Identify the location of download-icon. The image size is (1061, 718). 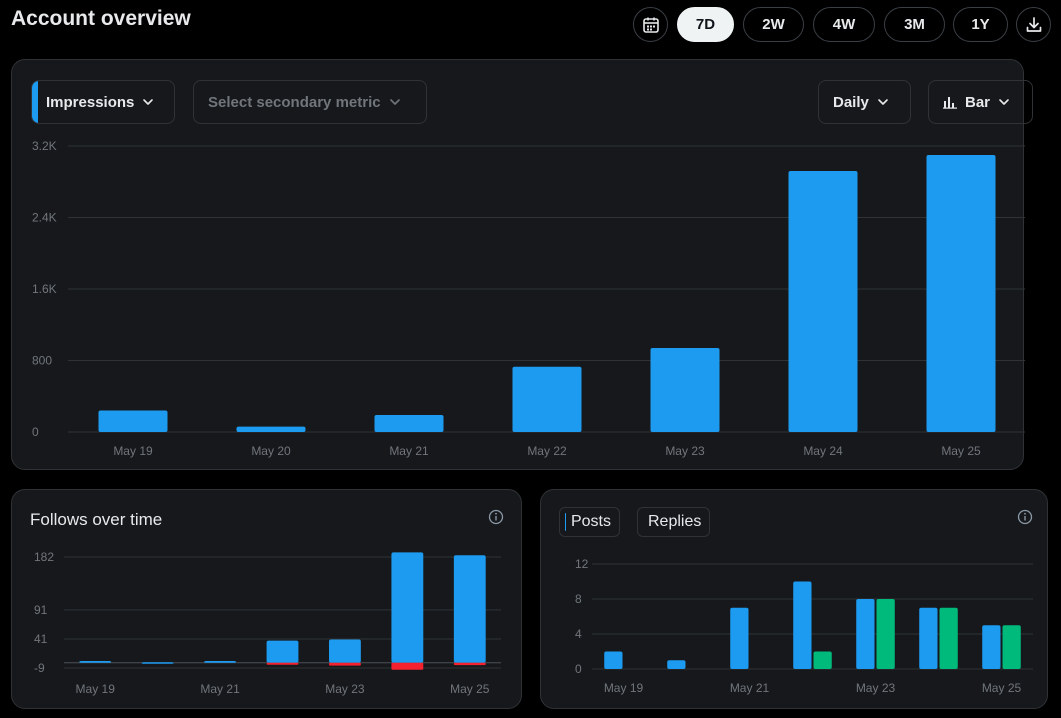
(1033, 24).